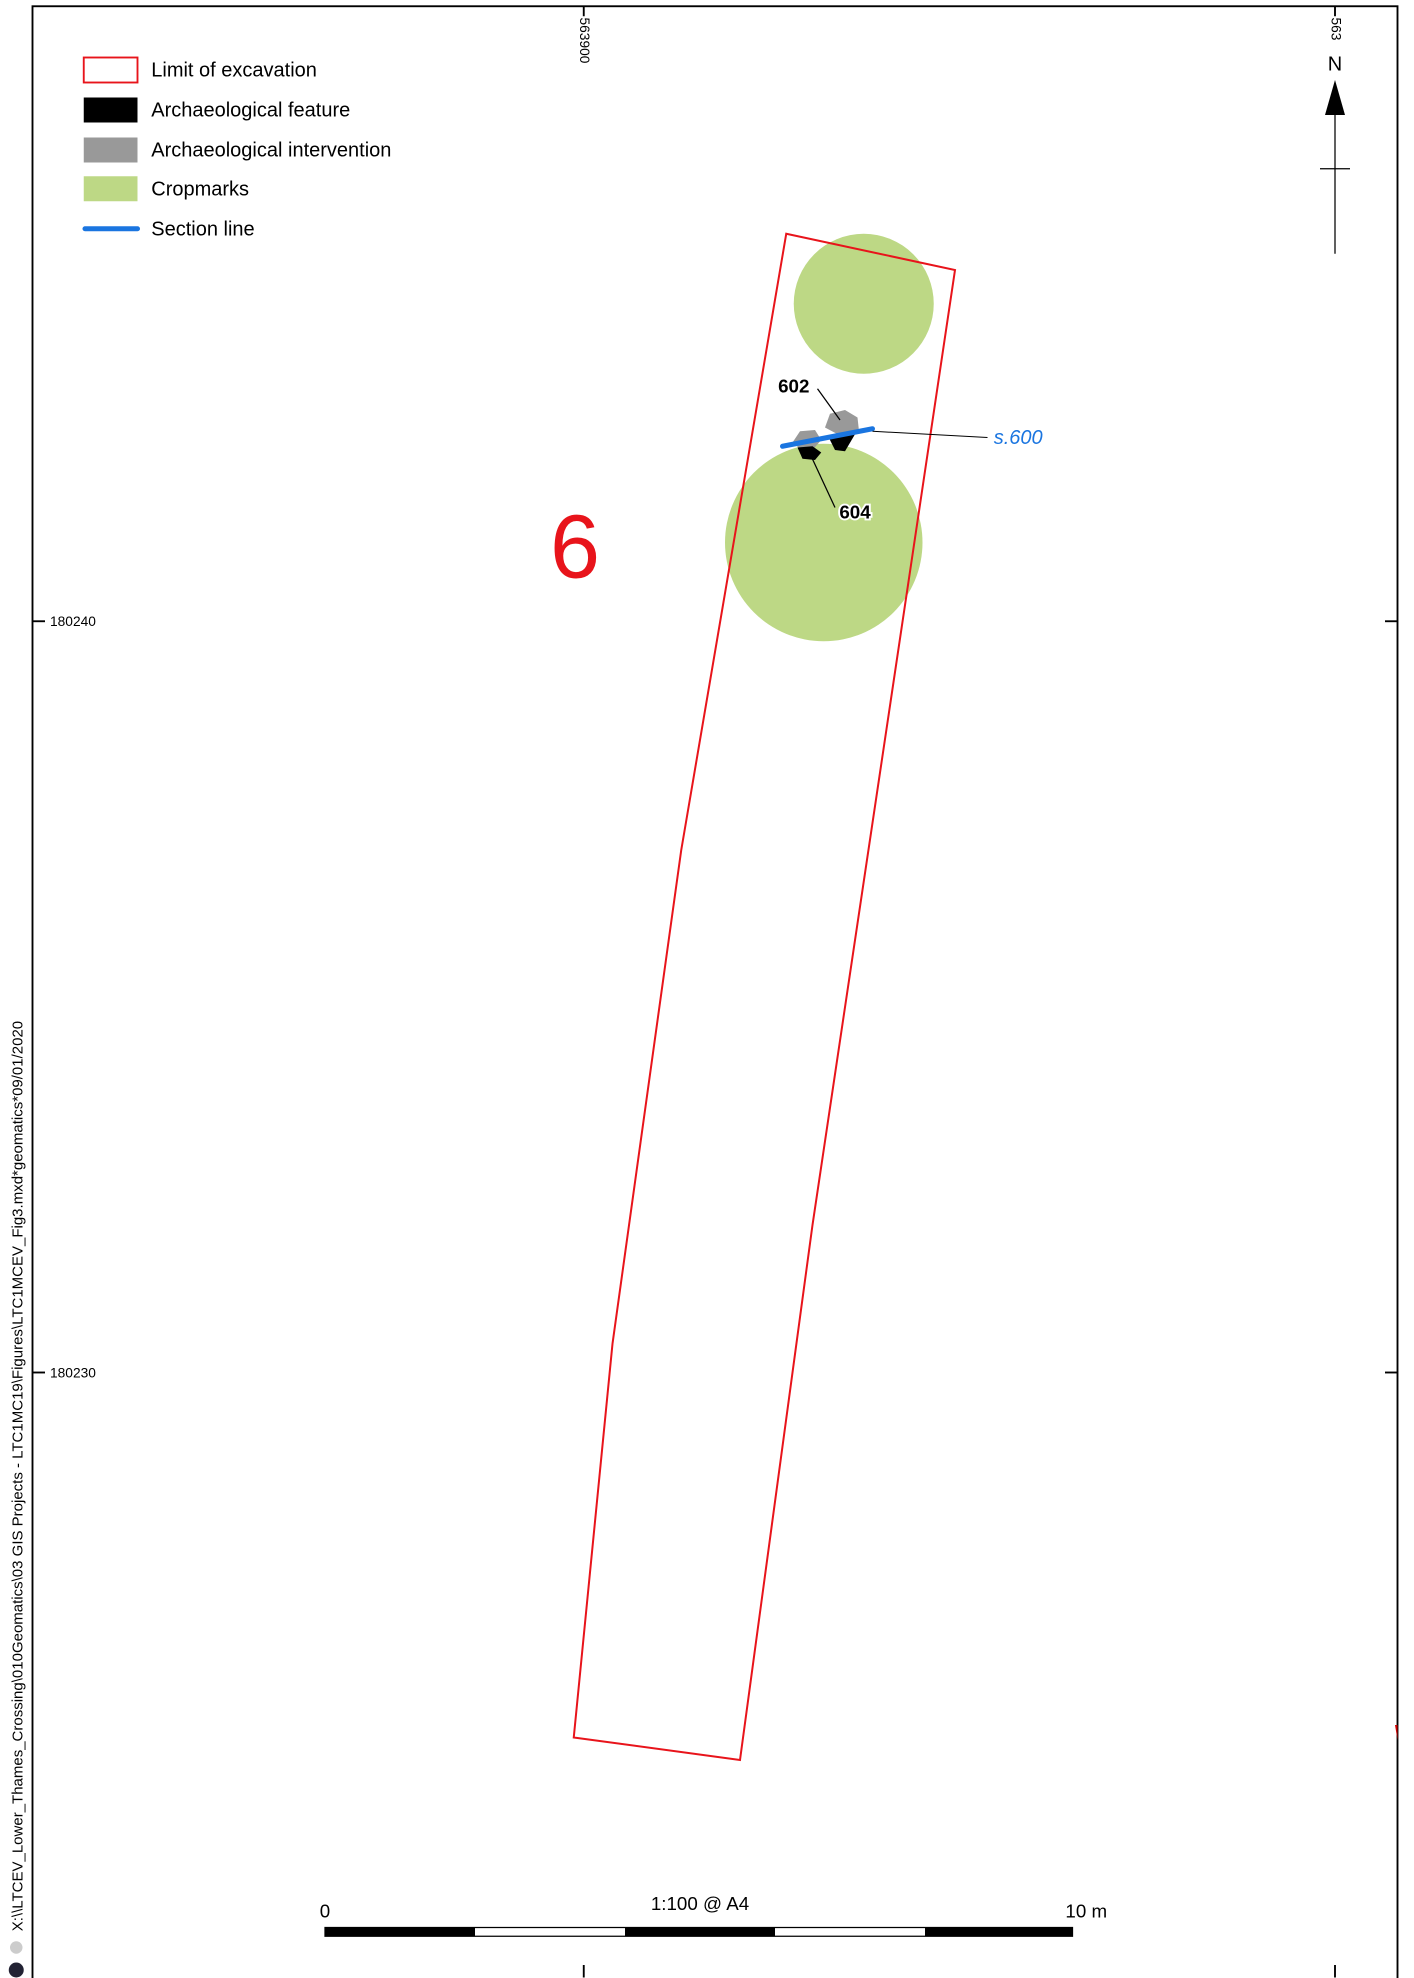 Image resolution: width=1414 pixels, height=1978 pixels. I want to click on legend-label: Limit of excavation, so click(234, 71).